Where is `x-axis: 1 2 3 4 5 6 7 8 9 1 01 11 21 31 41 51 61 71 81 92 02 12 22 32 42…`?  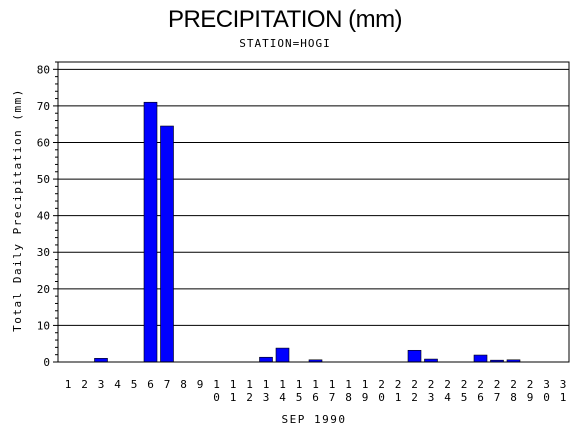 x-axis: 1 2 3 4 5 6 7 8 9 1 01 11 21 31 41 51 61 71 81 92 02 12 22 32 42… is located at coordinates (316, 391).